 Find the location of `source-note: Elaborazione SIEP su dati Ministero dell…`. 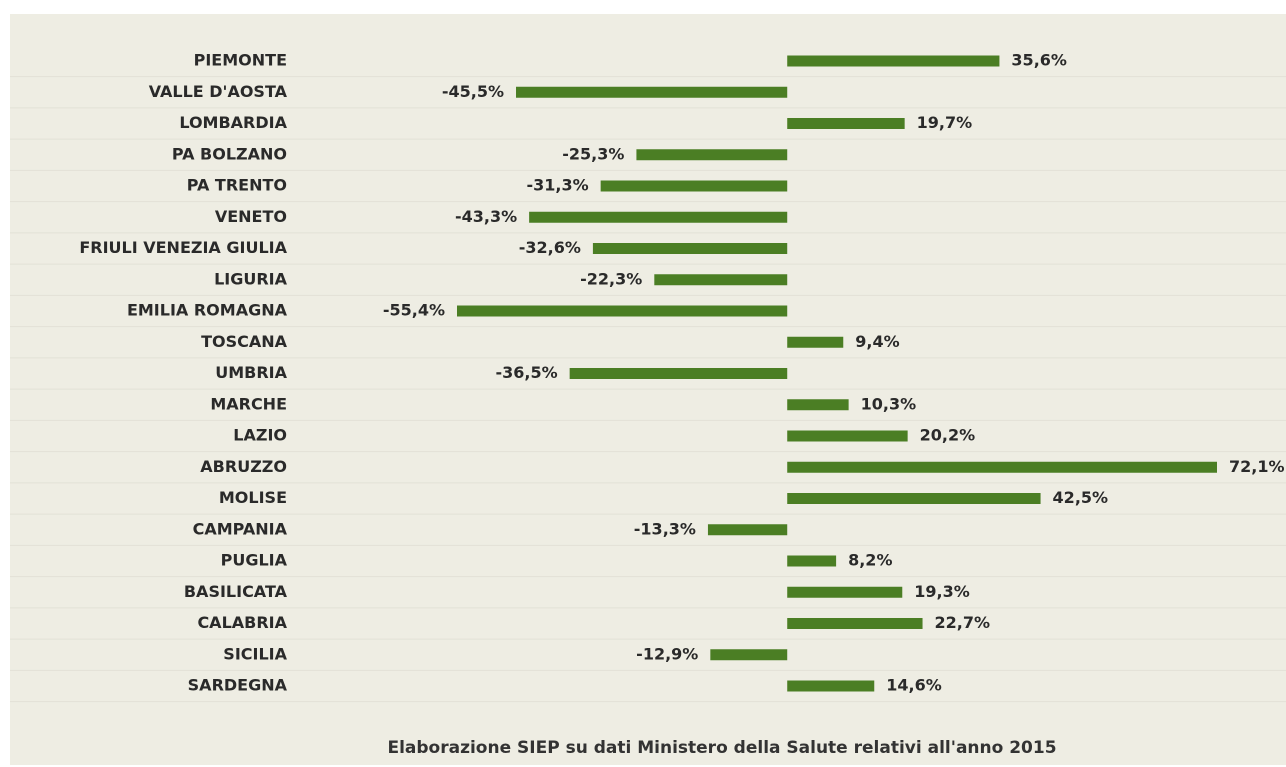

source-note: Elaborazione SIEP su dati Ministero dell… is located at coordinates (721, 748).